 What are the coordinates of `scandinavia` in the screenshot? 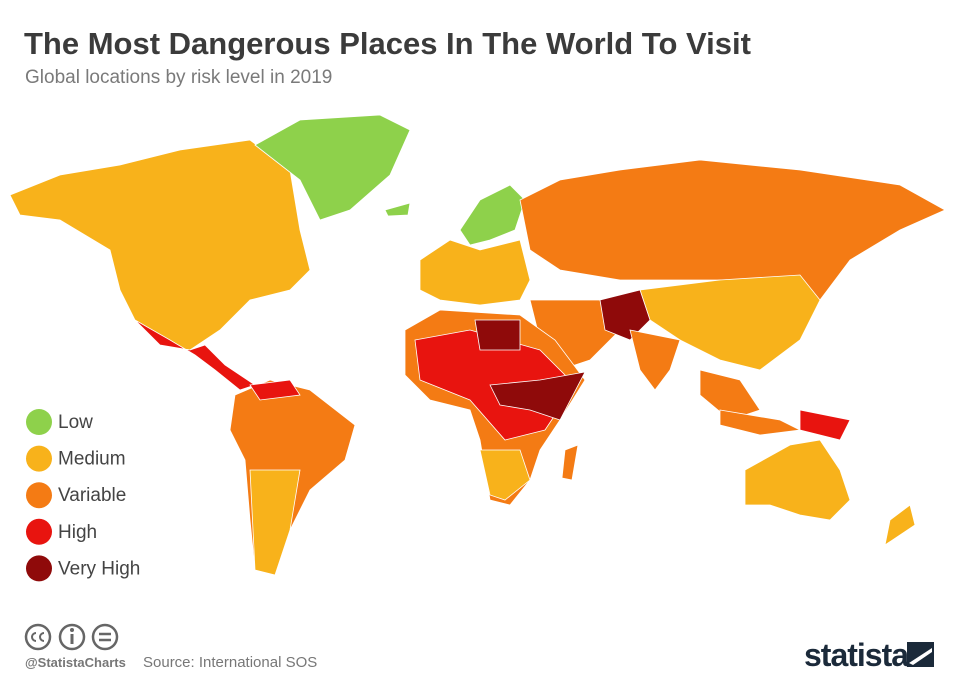 It's located at (492, 215).